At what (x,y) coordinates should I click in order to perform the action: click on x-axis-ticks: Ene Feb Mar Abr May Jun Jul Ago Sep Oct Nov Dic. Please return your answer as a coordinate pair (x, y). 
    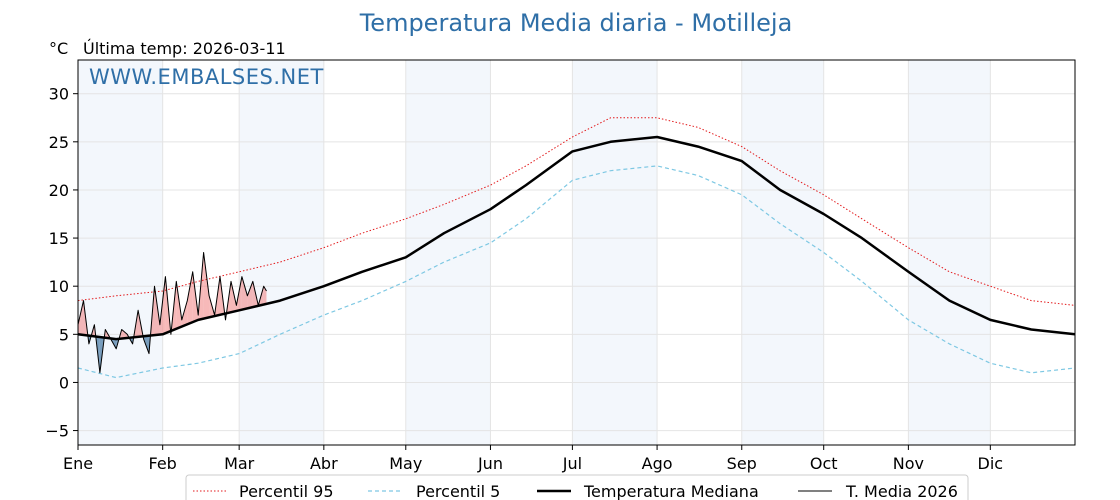
    Looking at the image, I should click on (533, 459).